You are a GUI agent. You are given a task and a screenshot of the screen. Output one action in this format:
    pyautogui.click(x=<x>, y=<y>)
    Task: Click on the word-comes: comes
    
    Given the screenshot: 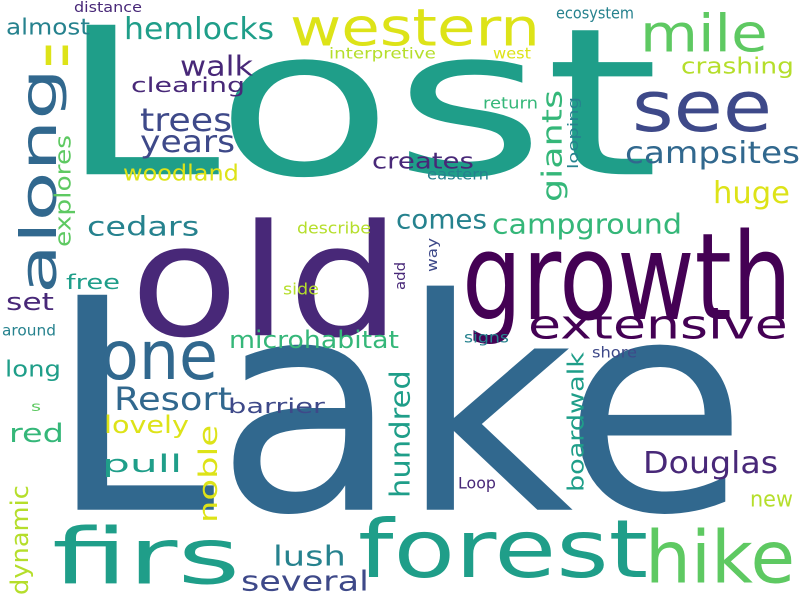 What is the action you would take?
    pyautogui.click(x=442, y=219)
    